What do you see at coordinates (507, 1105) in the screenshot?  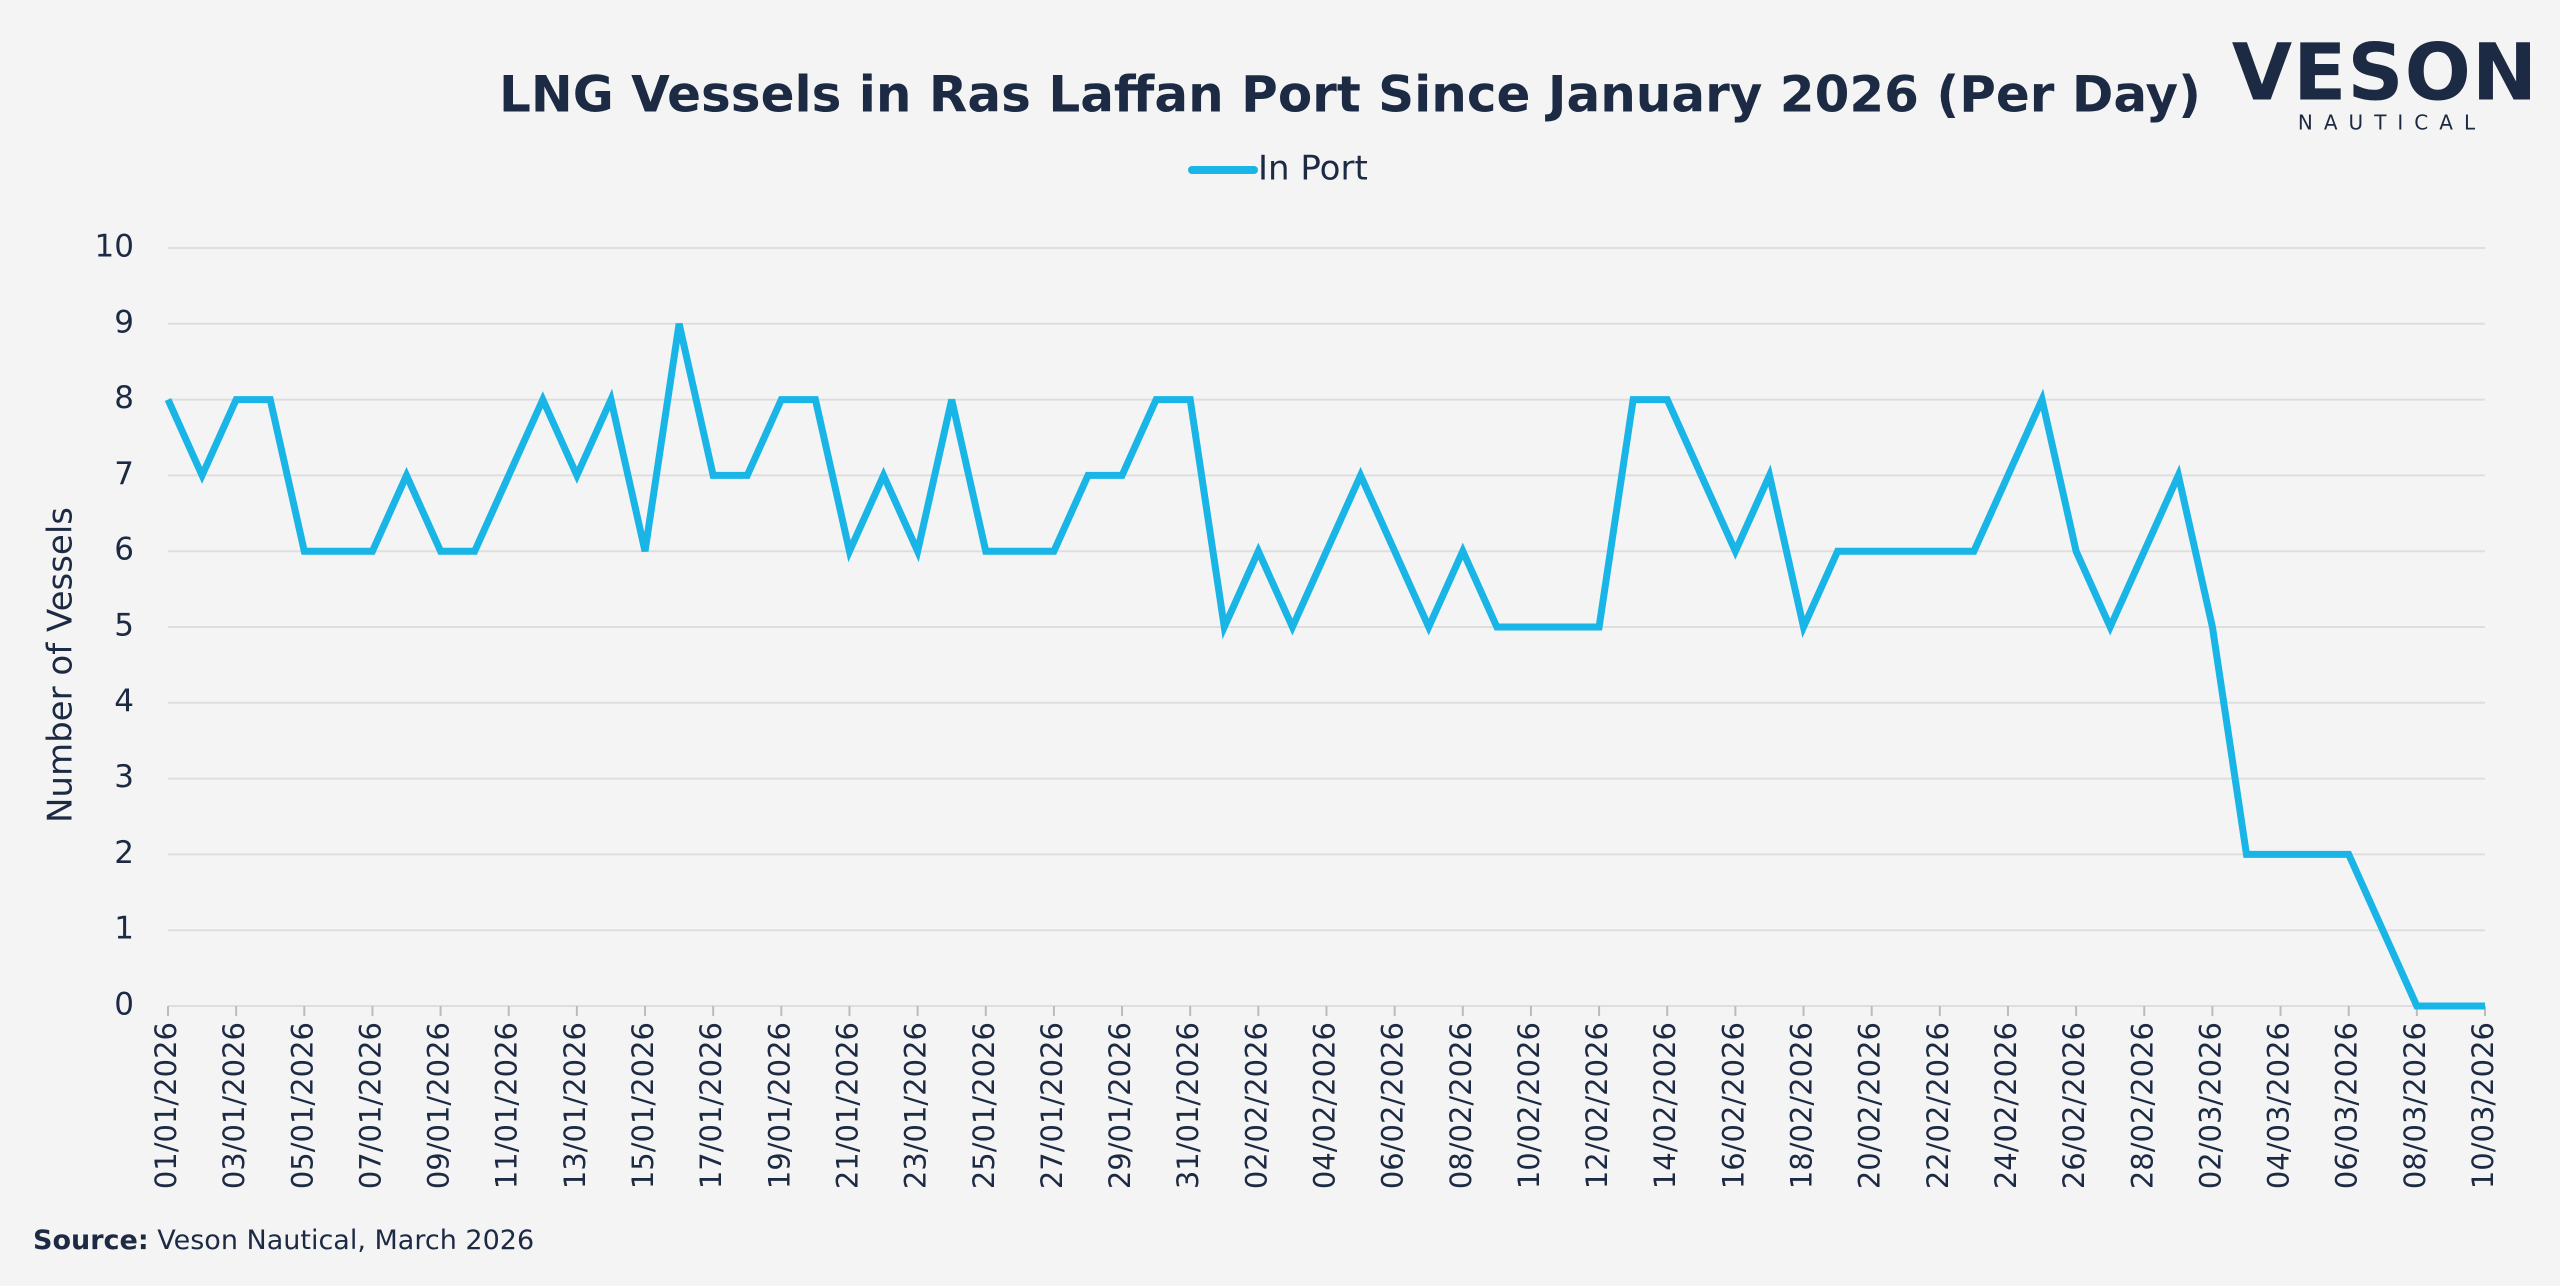 I see `x-tick-label: 11/01/2026` at bounding box center [507, 1105].